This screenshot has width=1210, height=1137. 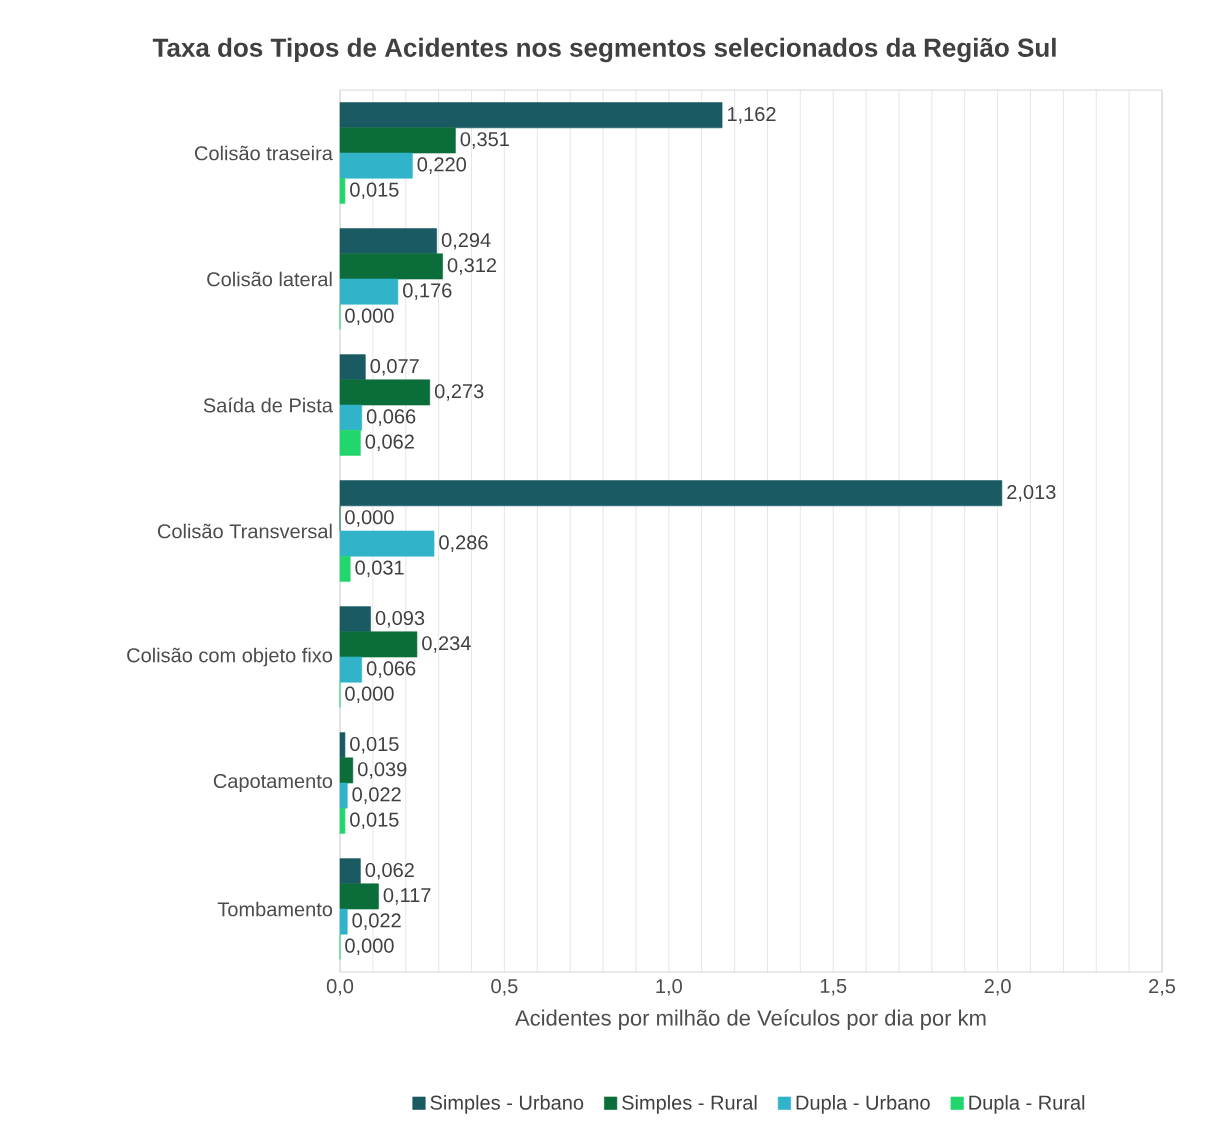 What do you see at coordinates (472, 266) in the screenshot?
I see `data-label: 0,312` at bounding box center [472, 266].